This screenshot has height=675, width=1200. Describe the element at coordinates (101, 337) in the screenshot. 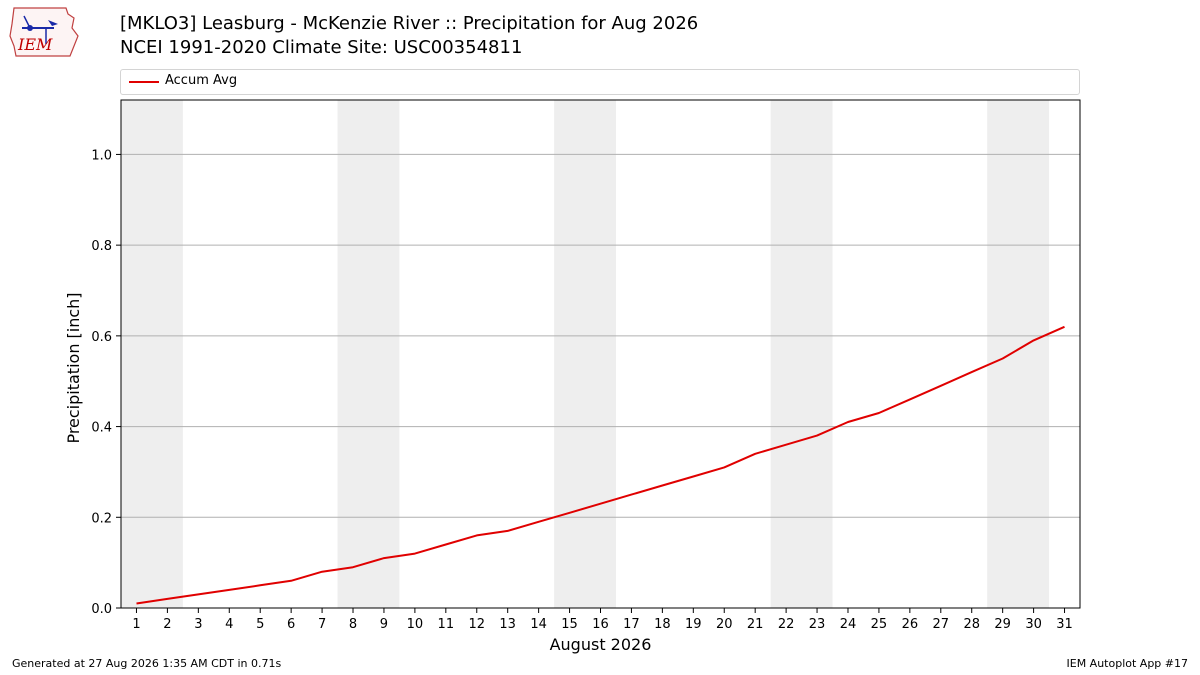

I see `y-tick-label-3: 0.6` at that location.